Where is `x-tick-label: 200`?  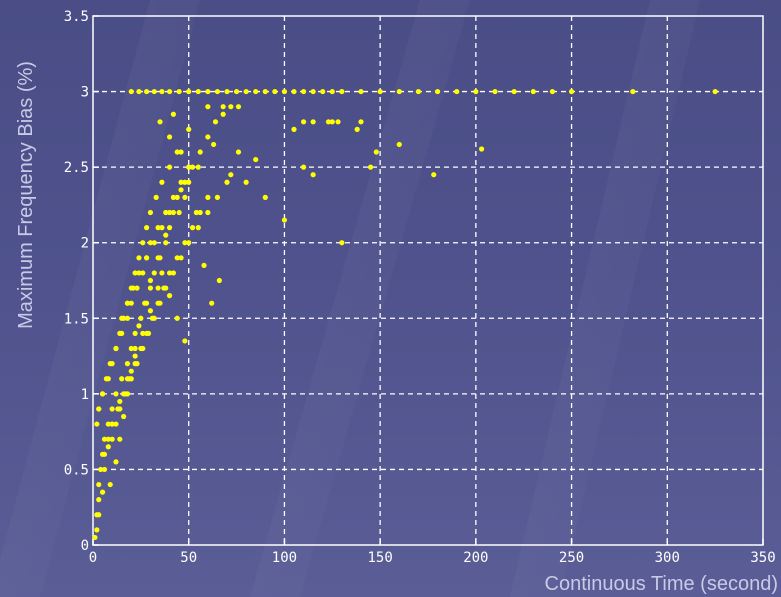
x-tick-label: 200 is located at coordinates (475, 558).